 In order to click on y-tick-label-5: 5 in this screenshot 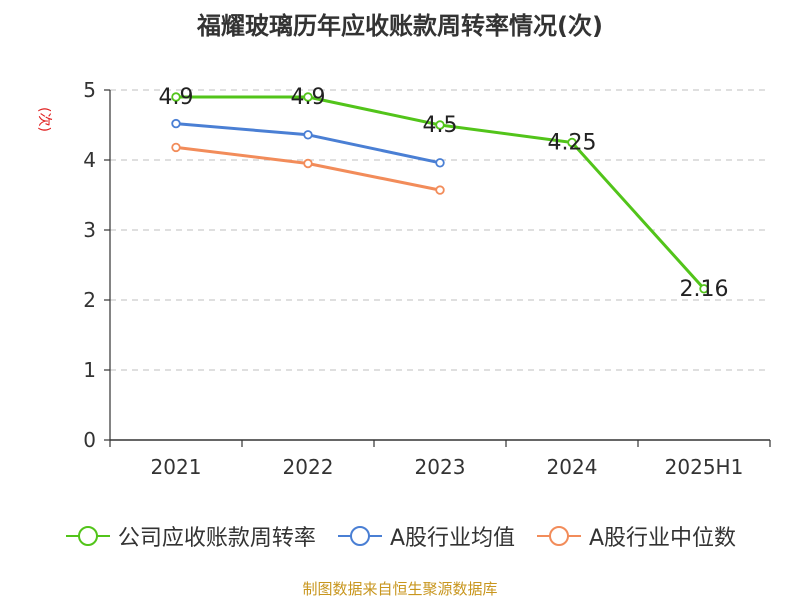, I will do `click(89, 90)`.